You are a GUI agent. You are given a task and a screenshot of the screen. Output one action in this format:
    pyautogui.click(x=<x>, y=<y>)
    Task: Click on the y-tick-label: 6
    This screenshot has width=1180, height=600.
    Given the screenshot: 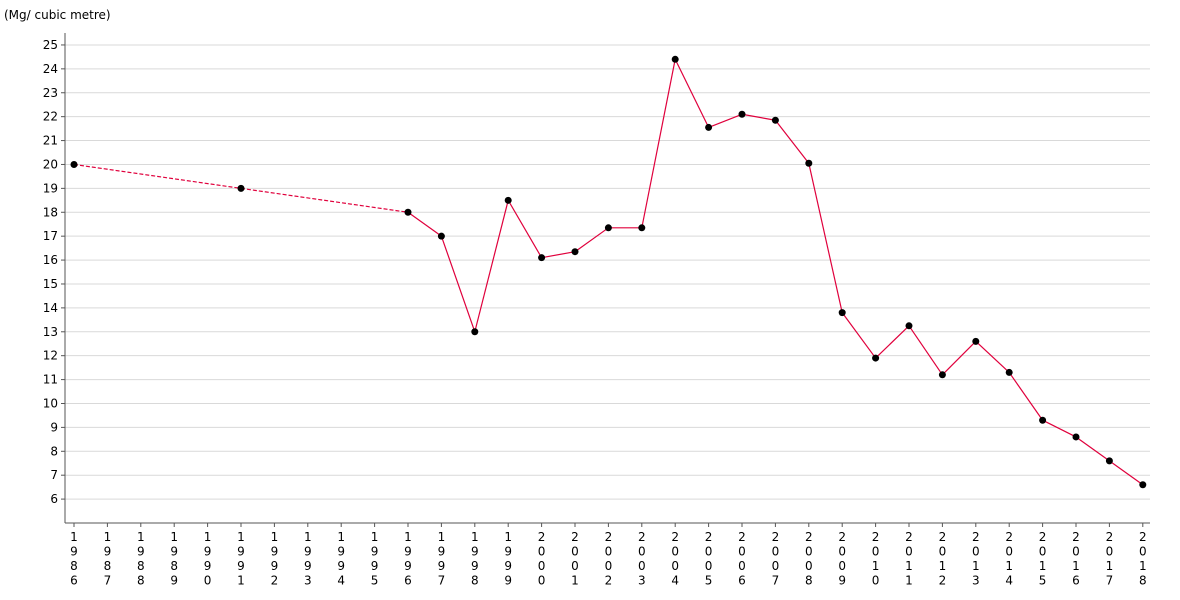 What is the action you would take?
    pyautogui.click(x=54, y=499)
    